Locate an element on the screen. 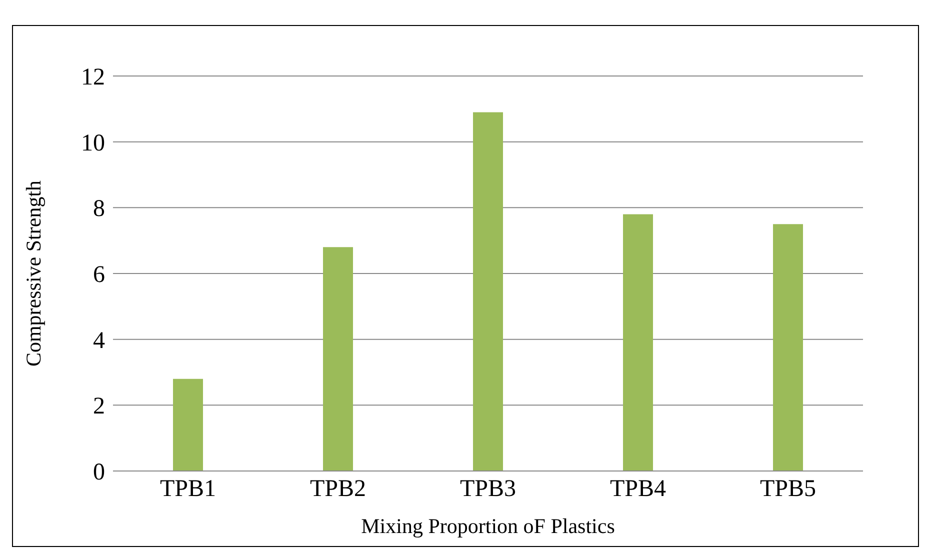 The height and width of the screenshot is (551, 935). x-axis-title: Mixing Proportion oF Plastics is located at coordinates (488, 526).